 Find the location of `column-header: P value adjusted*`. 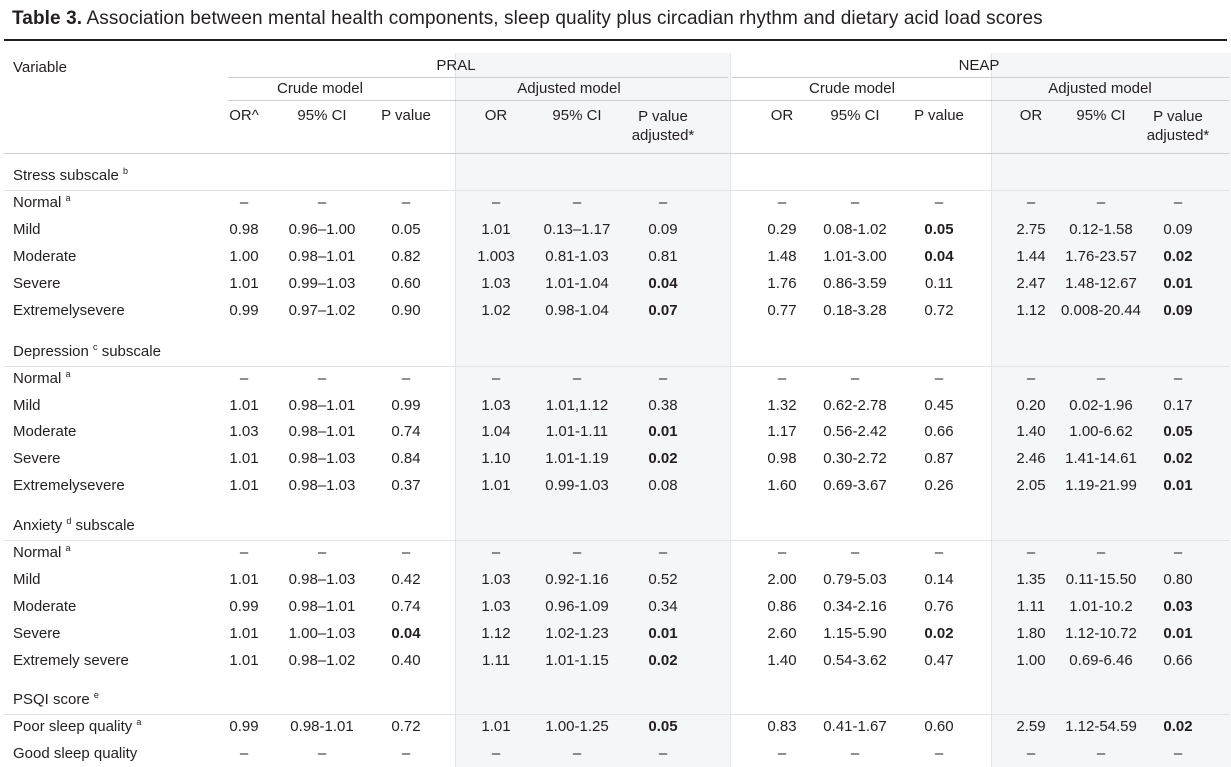

column-header: P value adjusted* is located at coordinates (1178, 126).